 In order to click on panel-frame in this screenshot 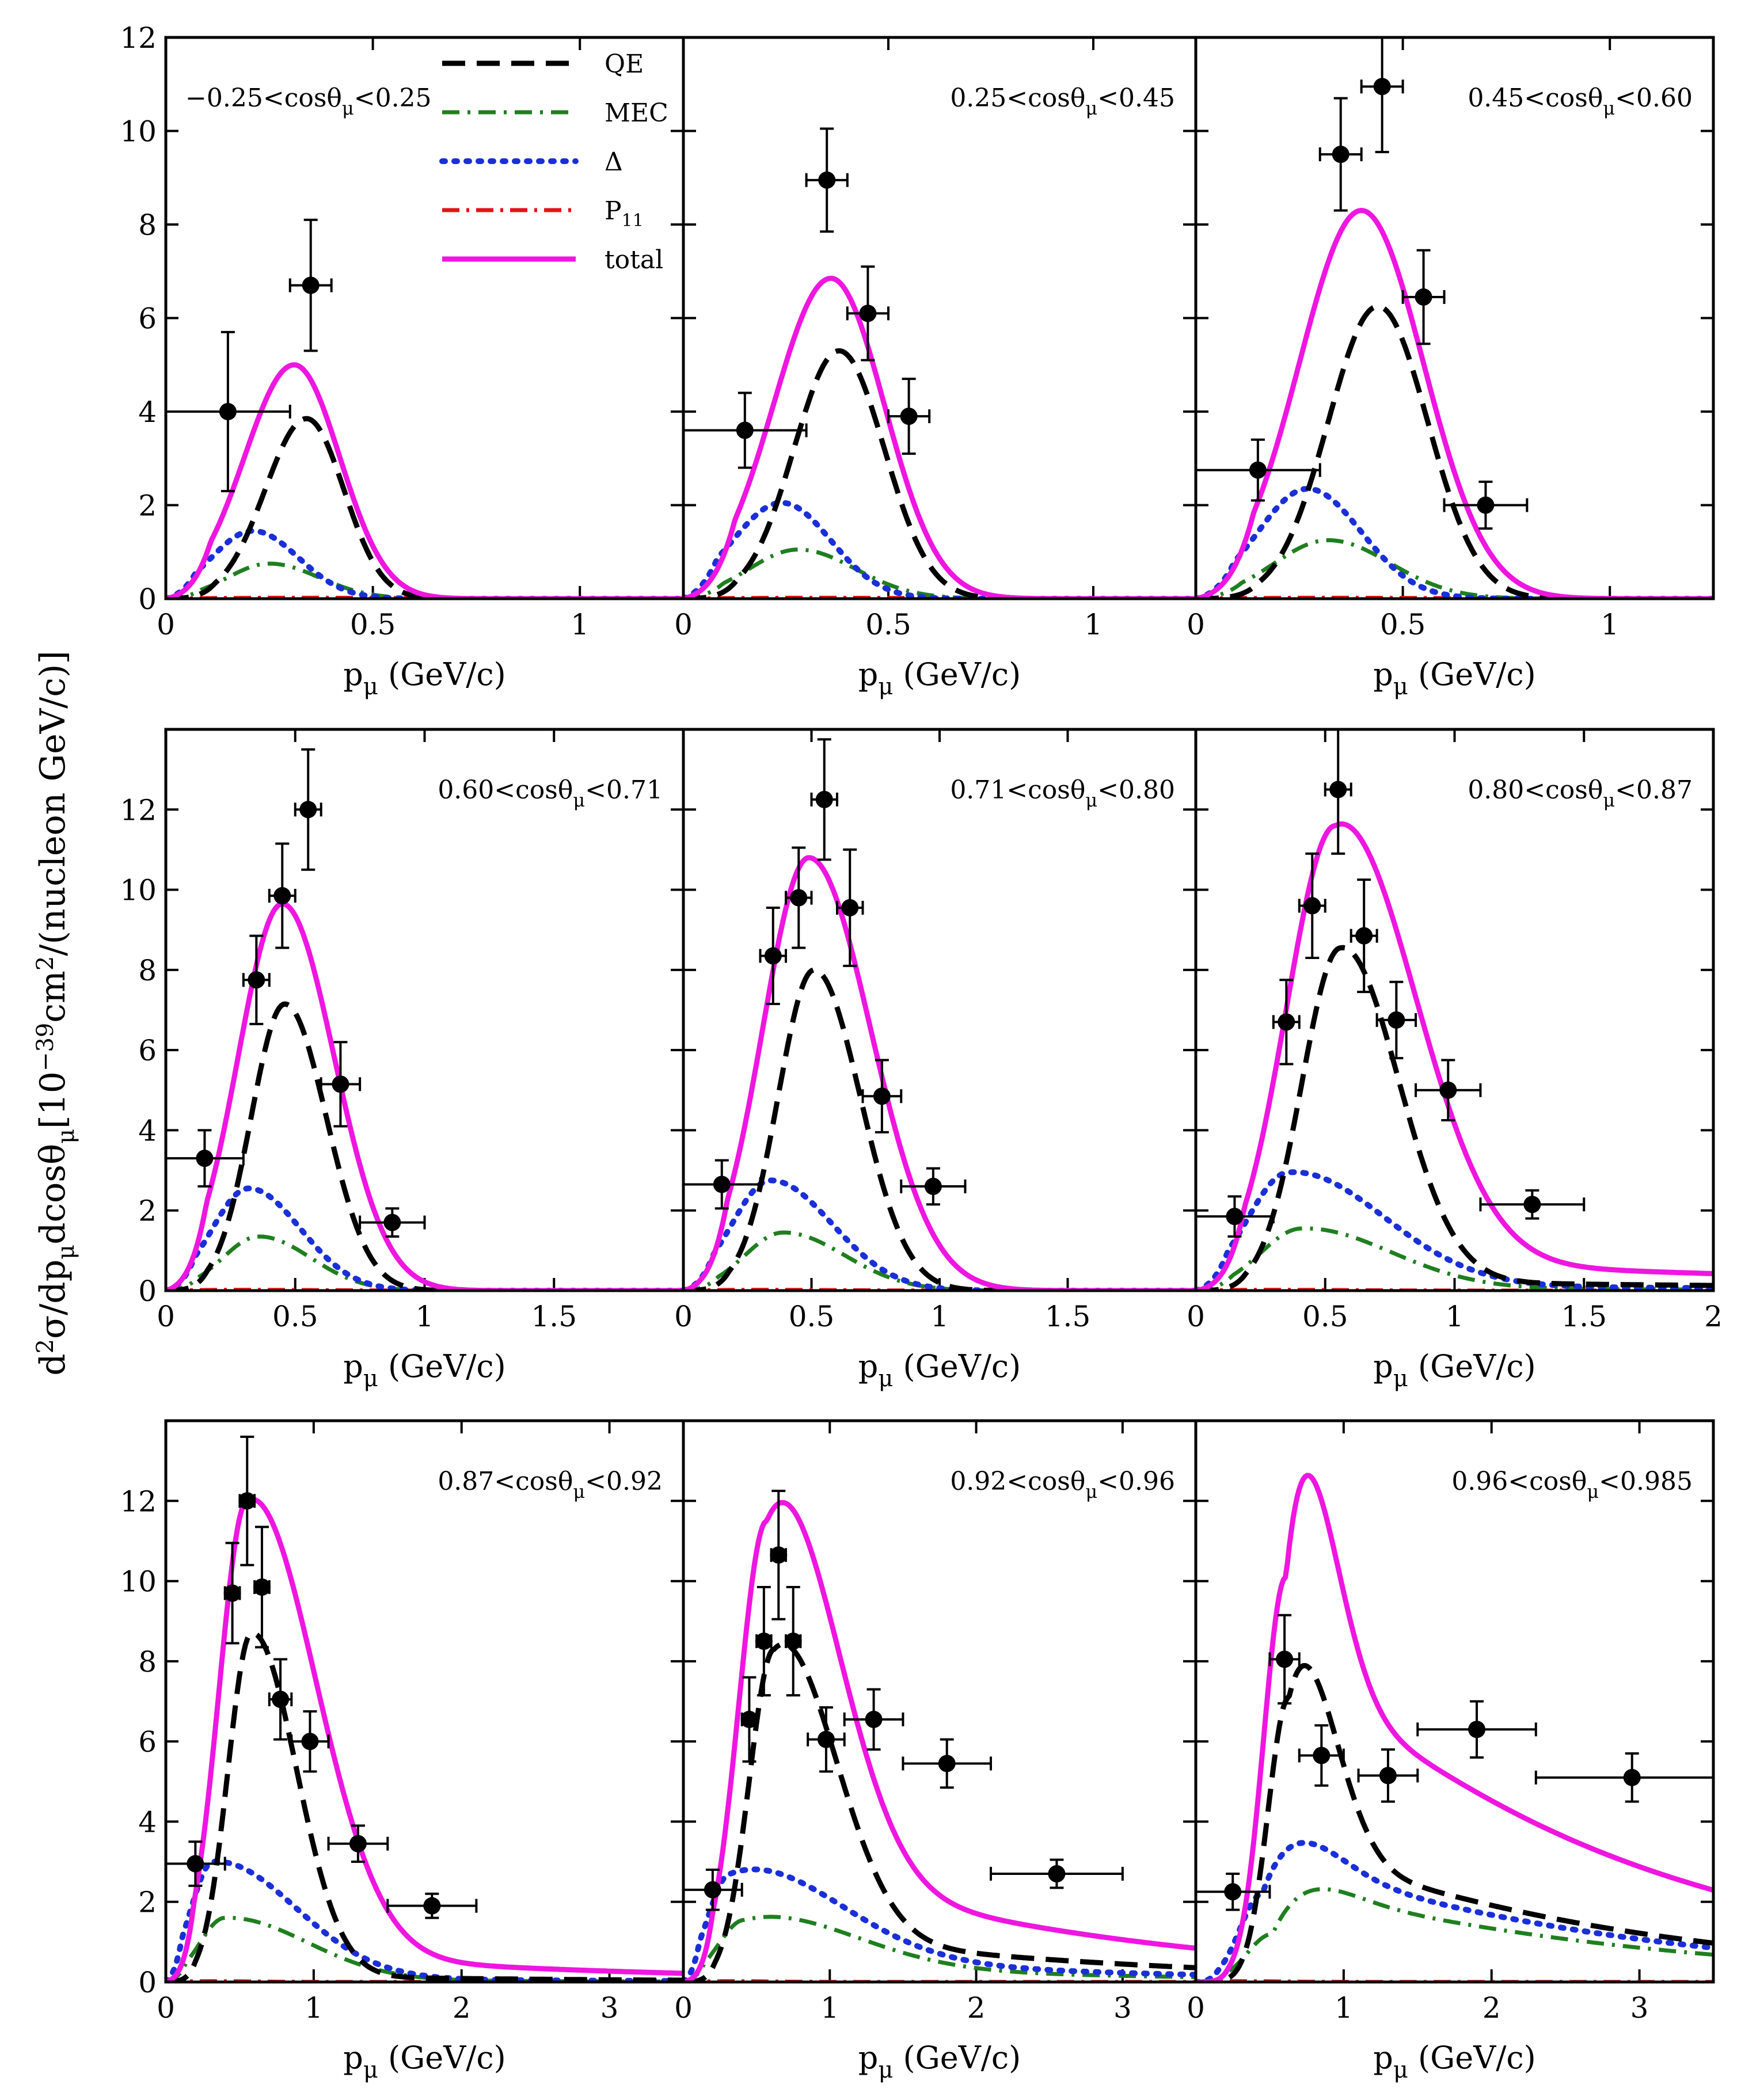, I will do `click(1454, 318)`.